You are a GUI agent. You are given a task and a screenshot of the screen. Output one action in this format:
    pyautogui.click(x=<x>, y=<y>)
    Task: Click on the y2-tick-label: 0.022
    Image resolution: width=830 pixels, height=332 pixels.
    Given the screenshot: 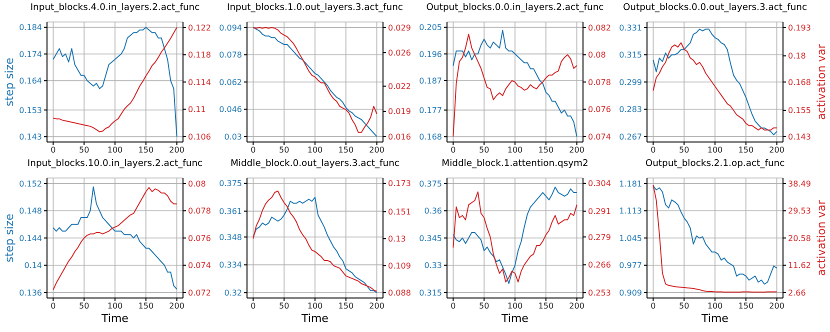 What is the action you would take?
    pyautogui.click(x=399, y=87)
    